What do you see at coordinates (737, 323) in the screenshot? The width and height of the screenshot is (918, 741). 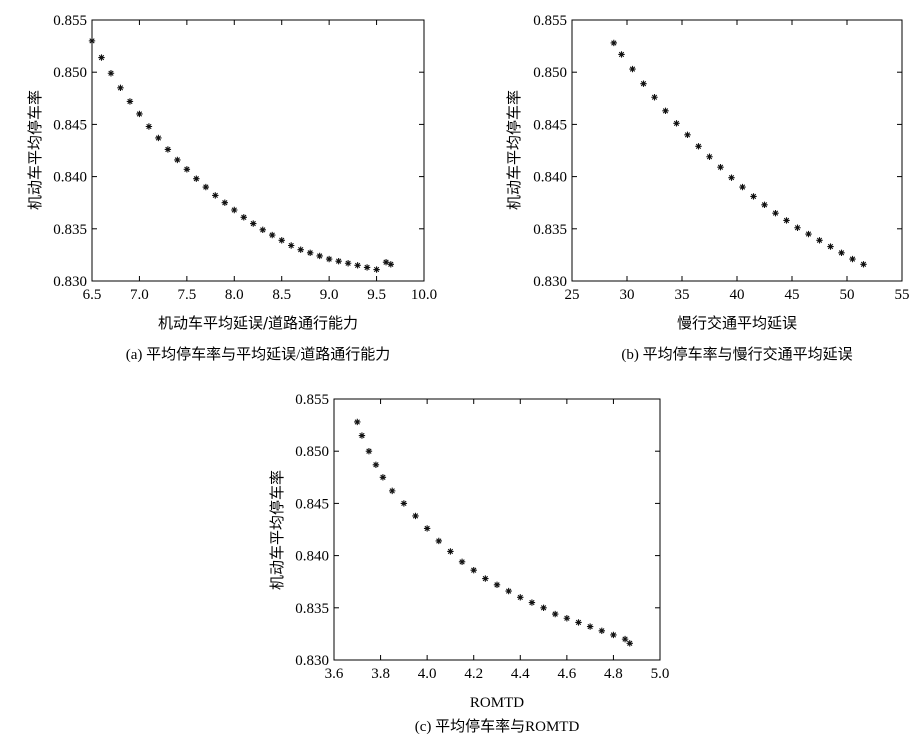 I see `chart-b-xlabel: 慢行交通平均延误` at bounding box center [737, 323].